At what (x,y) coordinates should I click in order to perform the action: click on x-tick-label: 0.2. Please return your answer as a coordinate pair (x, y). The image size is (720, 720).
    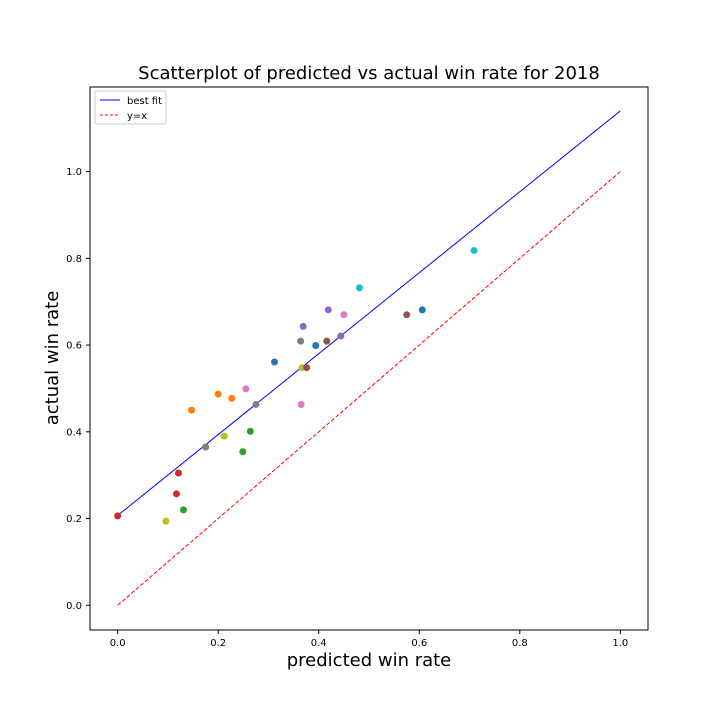
    Looking at the image, I should click on (218, 643).